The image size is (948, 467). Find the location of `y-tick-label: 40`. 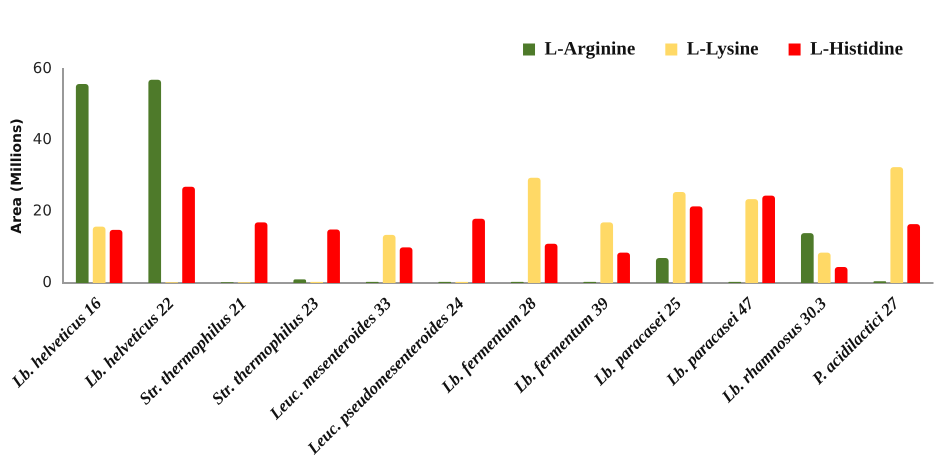

y-tick-label: 40 is located at coordinates (42, 139).